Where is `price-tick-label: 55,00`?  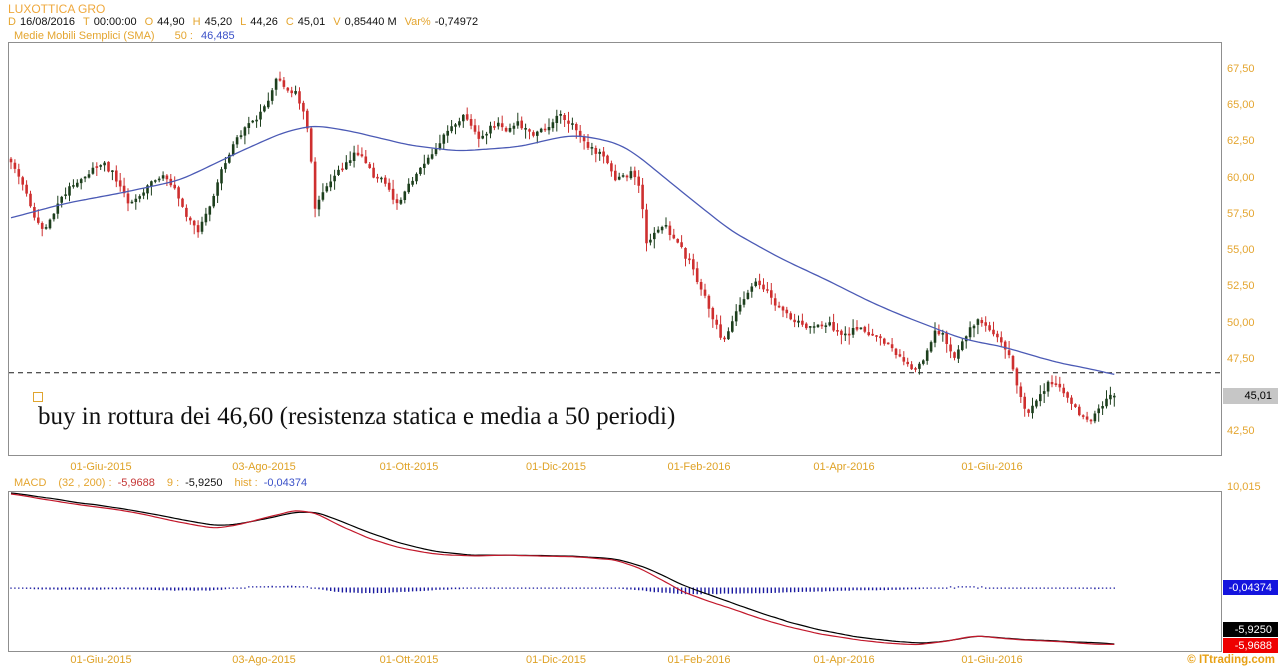 price-tick-label: 55,00 is located at coordinates (1241, 250).